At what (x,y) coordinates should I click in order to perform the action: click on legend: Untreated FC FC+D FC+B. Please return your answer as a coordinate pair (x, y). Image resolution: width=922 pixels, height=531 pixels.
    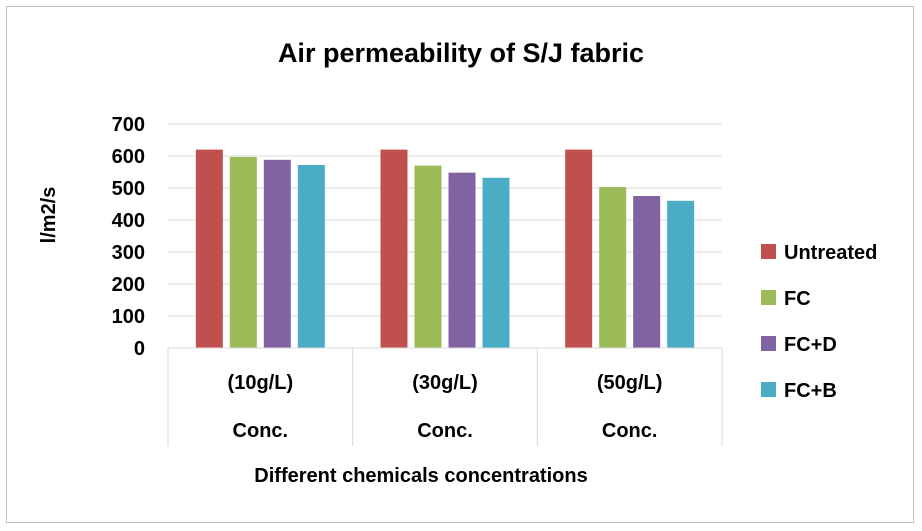
    Looking at the image, I should click on (819, 322).